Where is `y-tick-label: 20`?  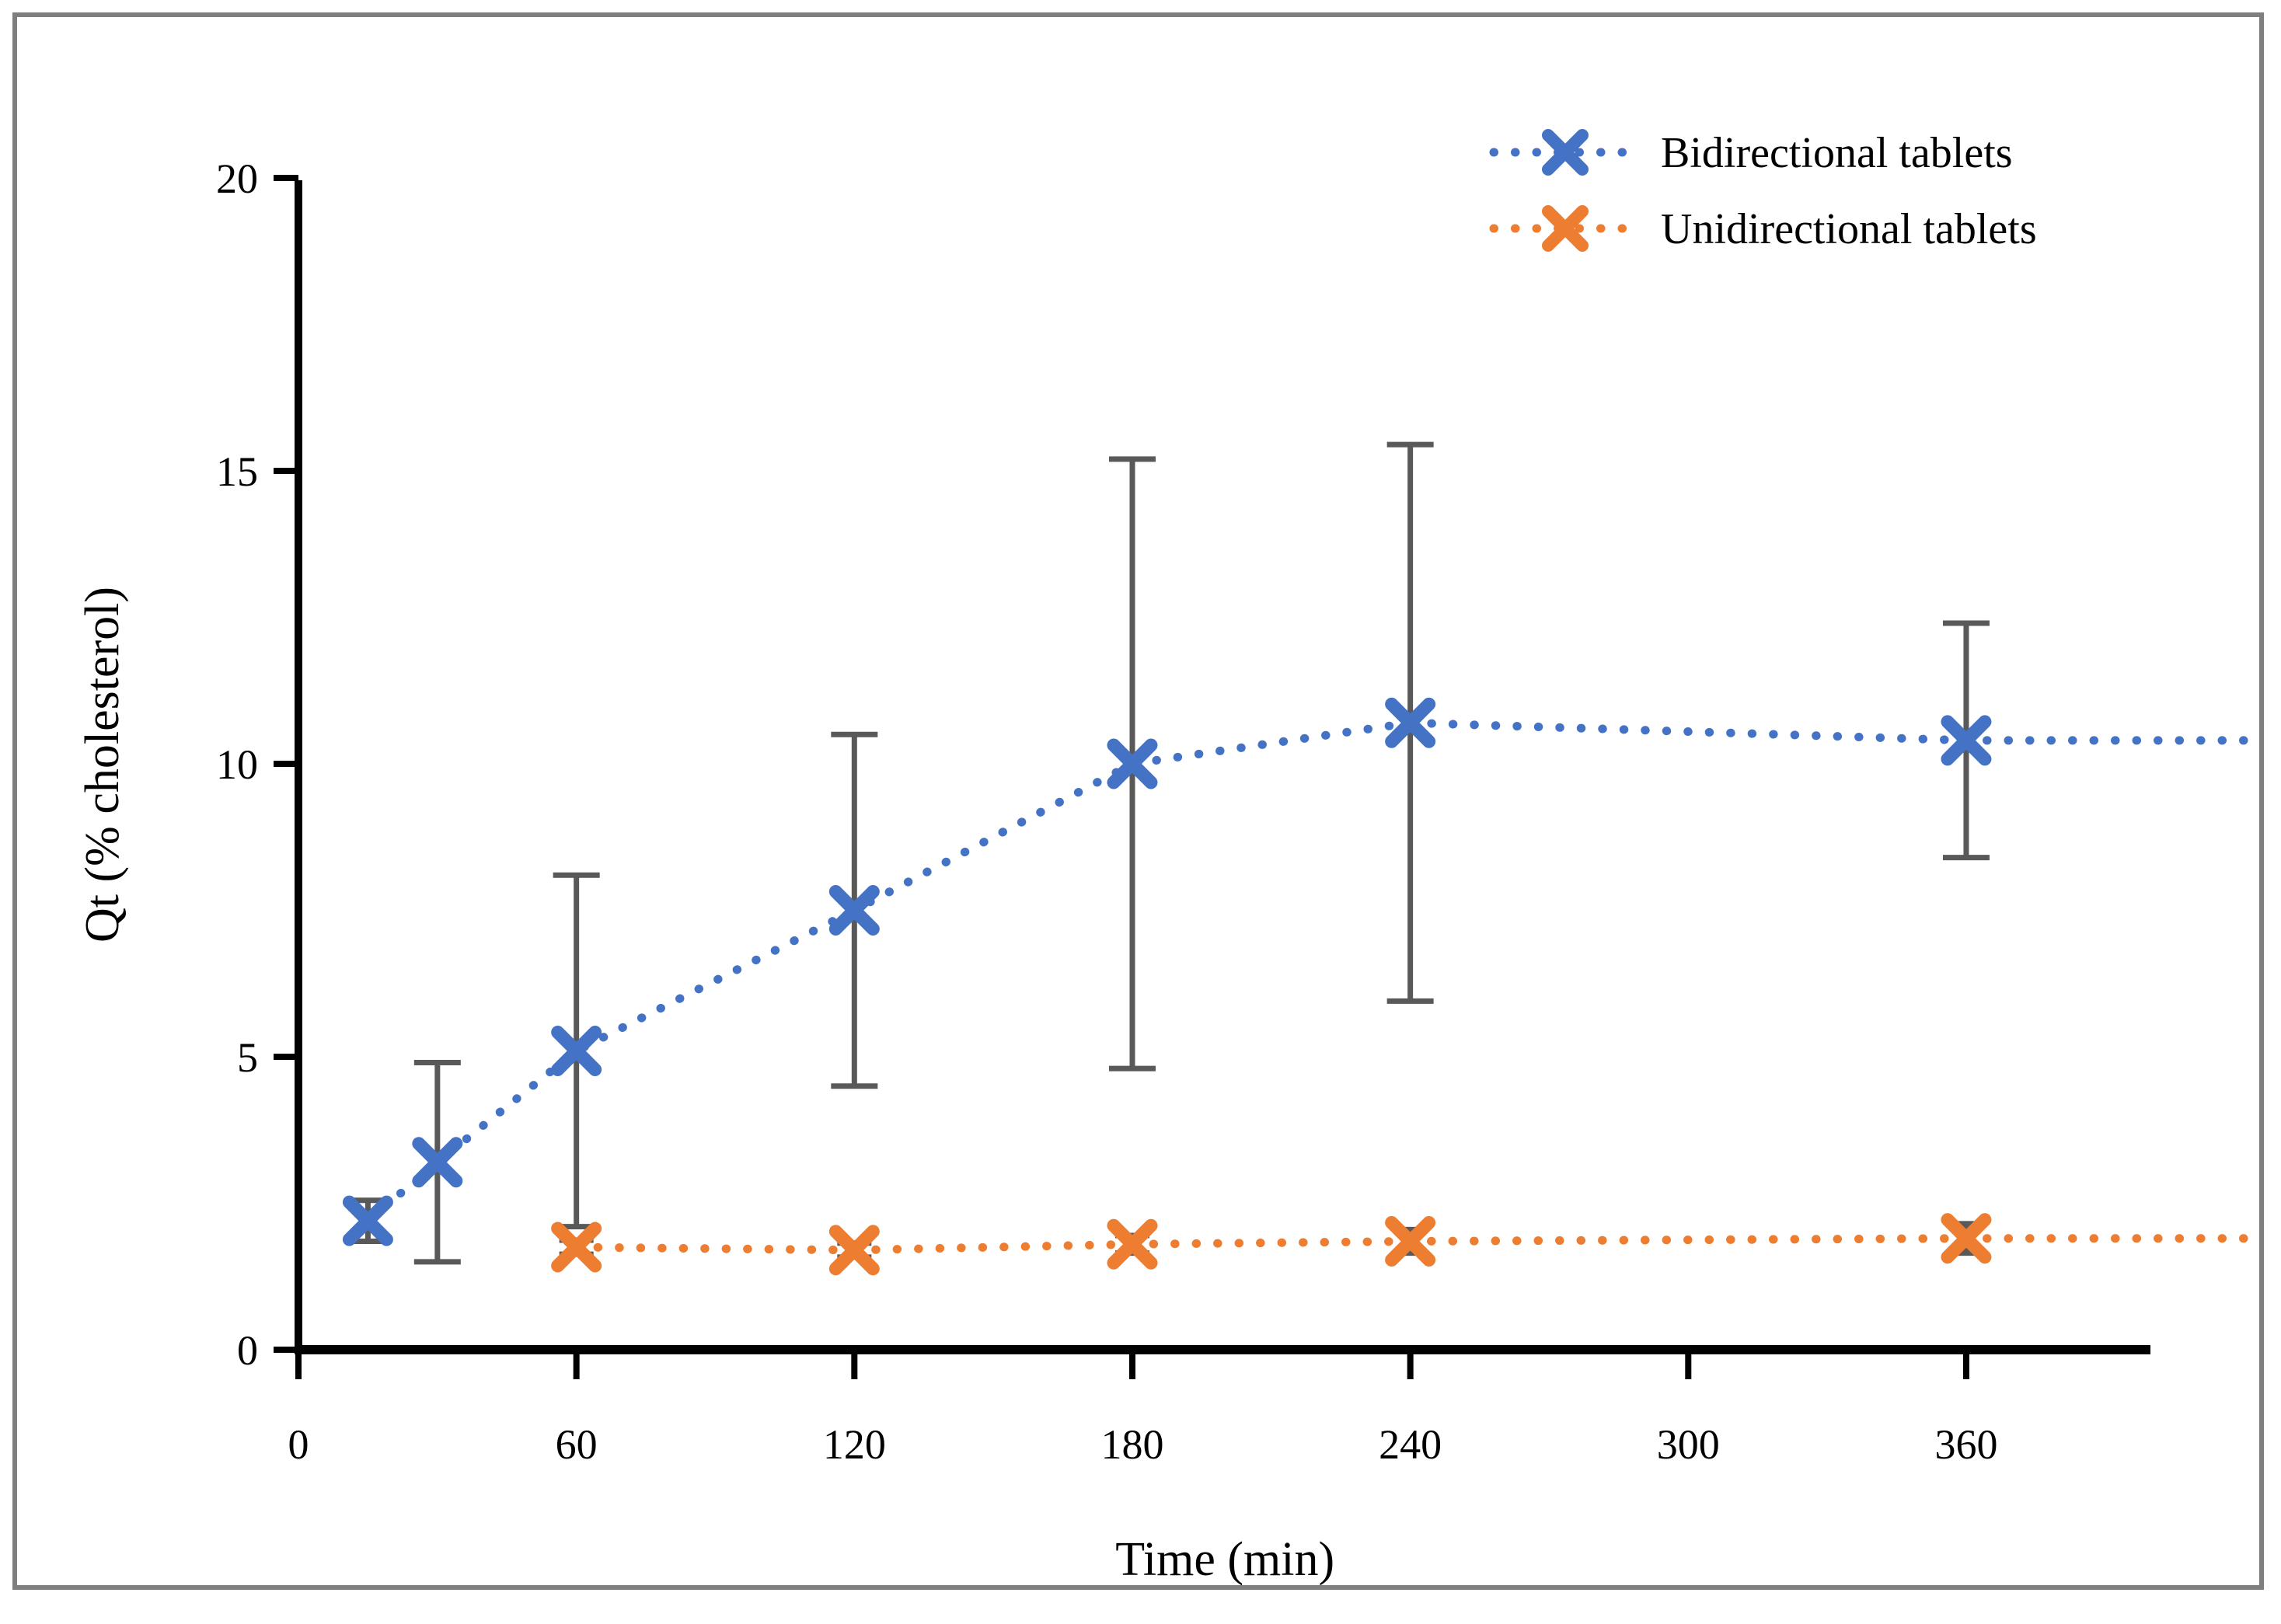
y-tick-label: 20 is located at coordinates (237, 178).